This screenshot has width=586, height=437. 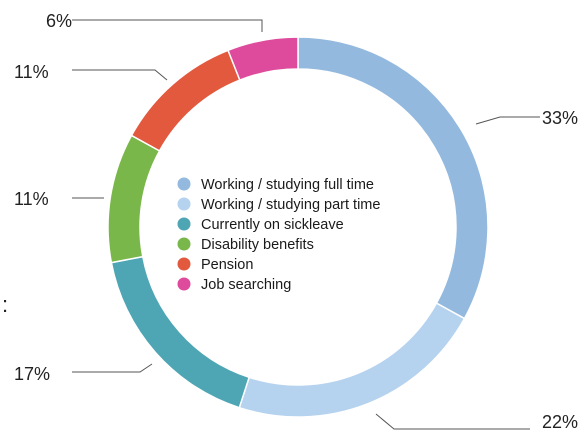 I want to click on pct-label-currently-on-sickleave: 17%, so click(x=32, y=374).